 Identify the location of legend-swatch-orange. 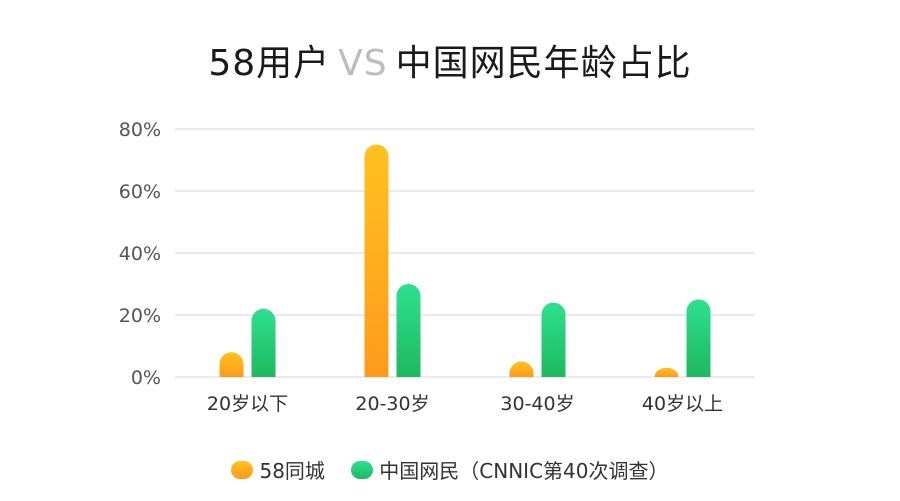
(242, 469).